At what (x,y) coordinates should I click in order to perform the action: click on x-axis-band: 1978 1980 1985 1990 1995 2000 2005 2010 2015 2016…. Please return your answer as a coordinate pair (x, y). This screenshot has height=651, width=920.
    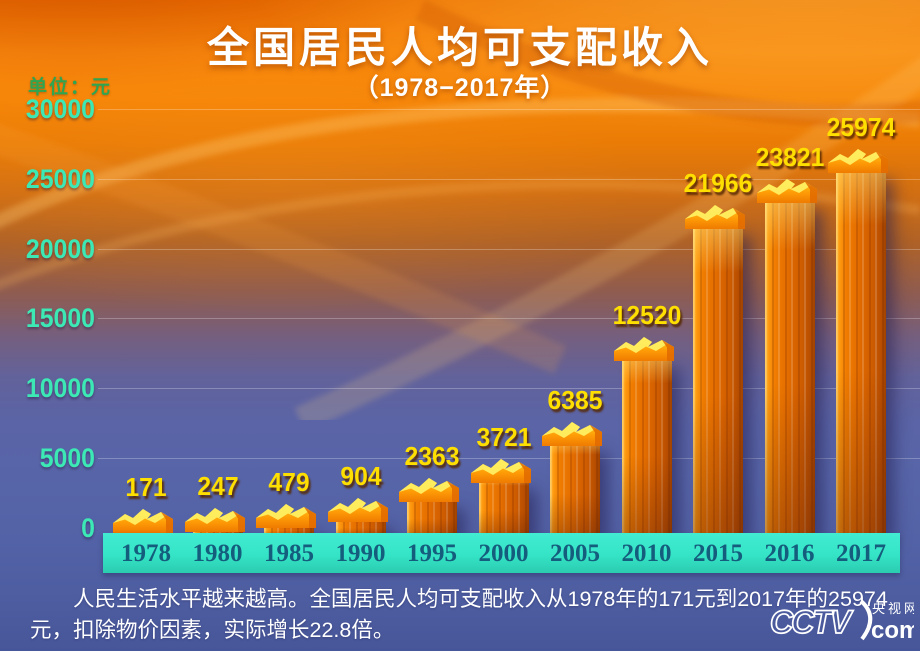
    Looking at the image, I should click on (501, 553).